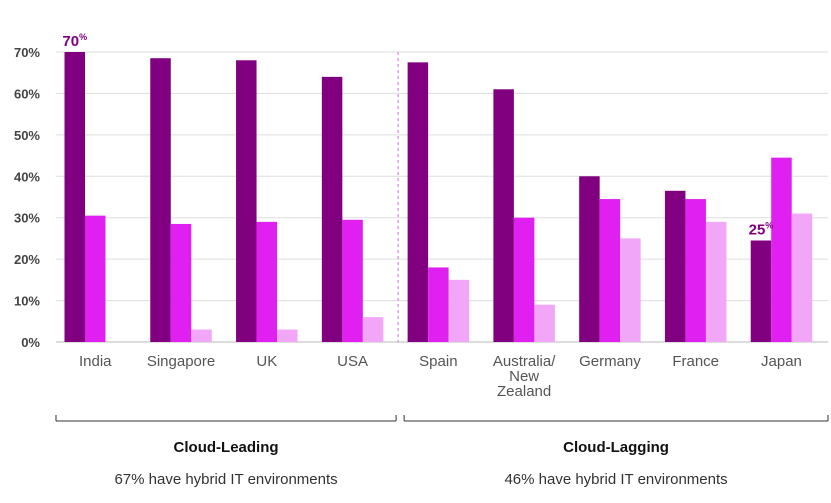 The height and width of the screenshot is (503, 831). I want to click on x-tick-label: USA, so click(352, 361).